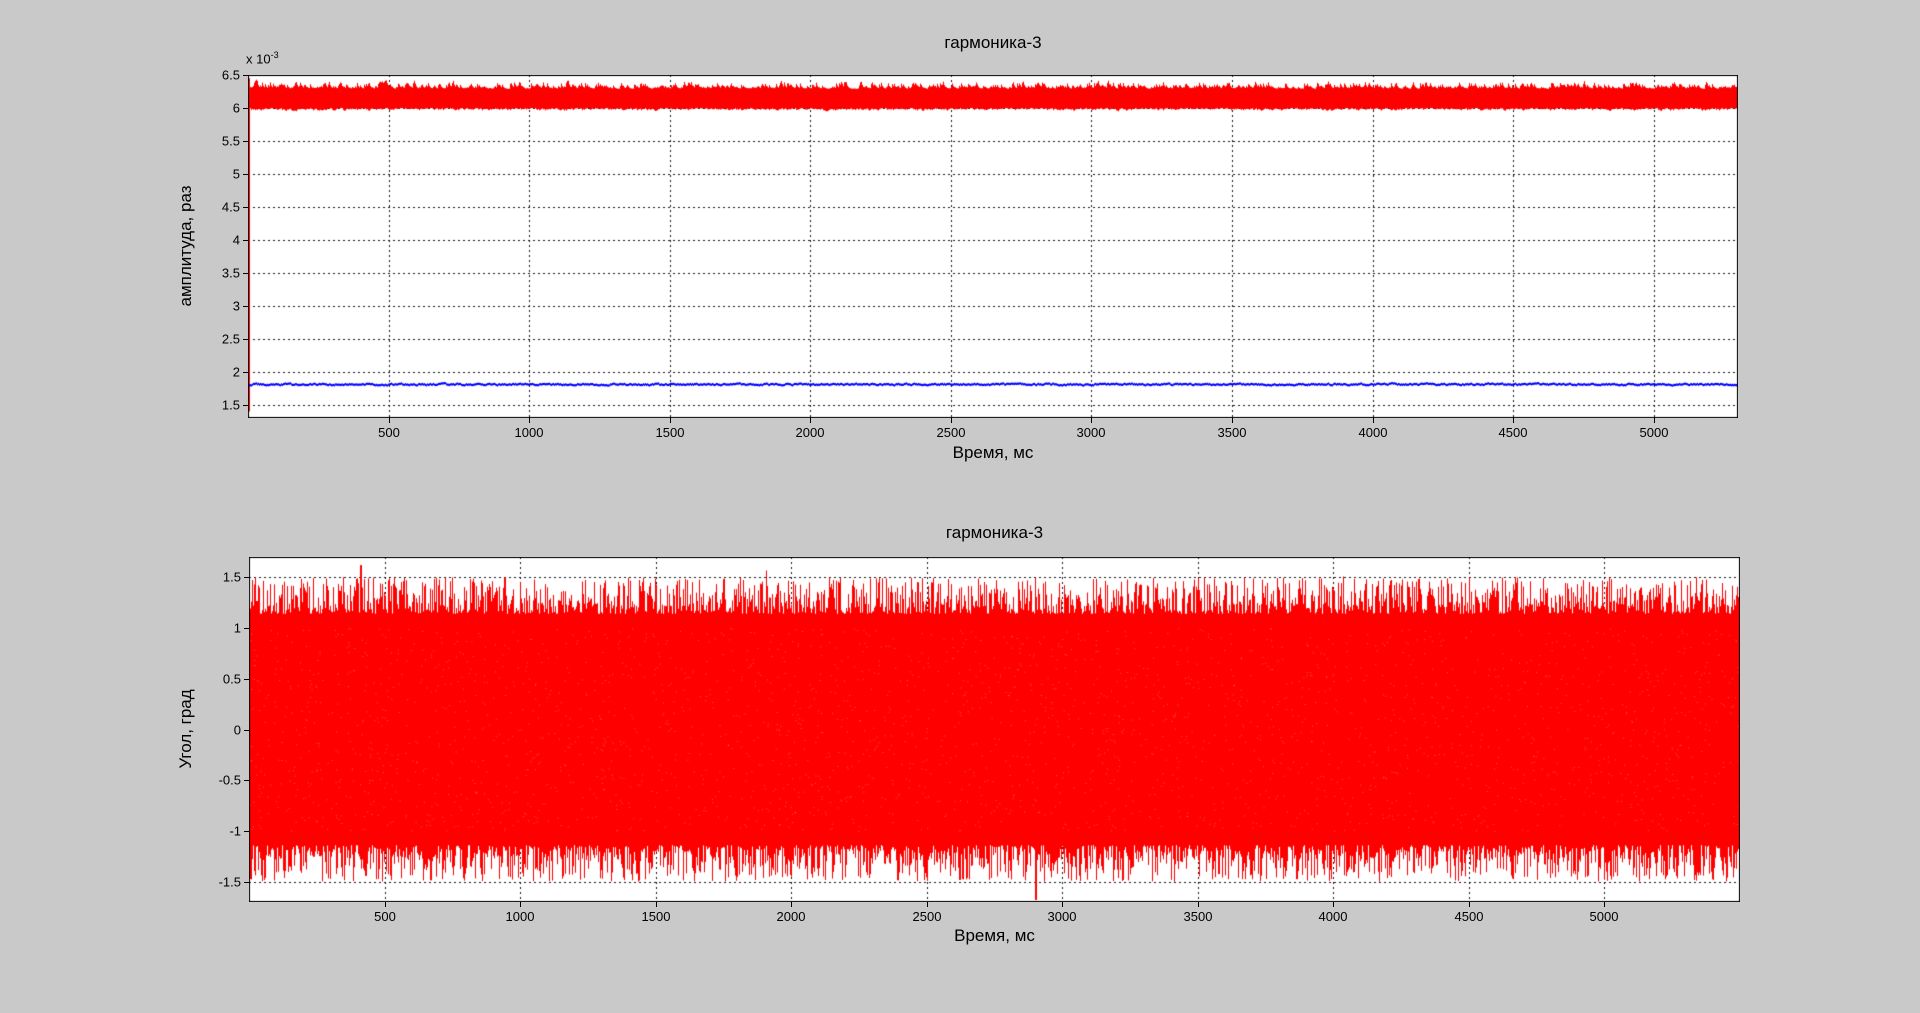 The height and width of the screenshot is (1013, 1920). What do you see at coordinates (994, 935) in the screenshot?
I see `bottom-plot-xlabel: Время, мс` at bounding box center [994, 935].